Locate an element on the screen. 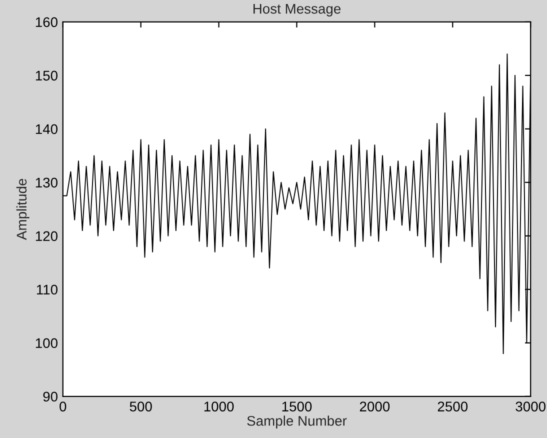 The width and height of the screenshot is (547, 438). y-tick-label: 140 is located at coordinates (47, 129).